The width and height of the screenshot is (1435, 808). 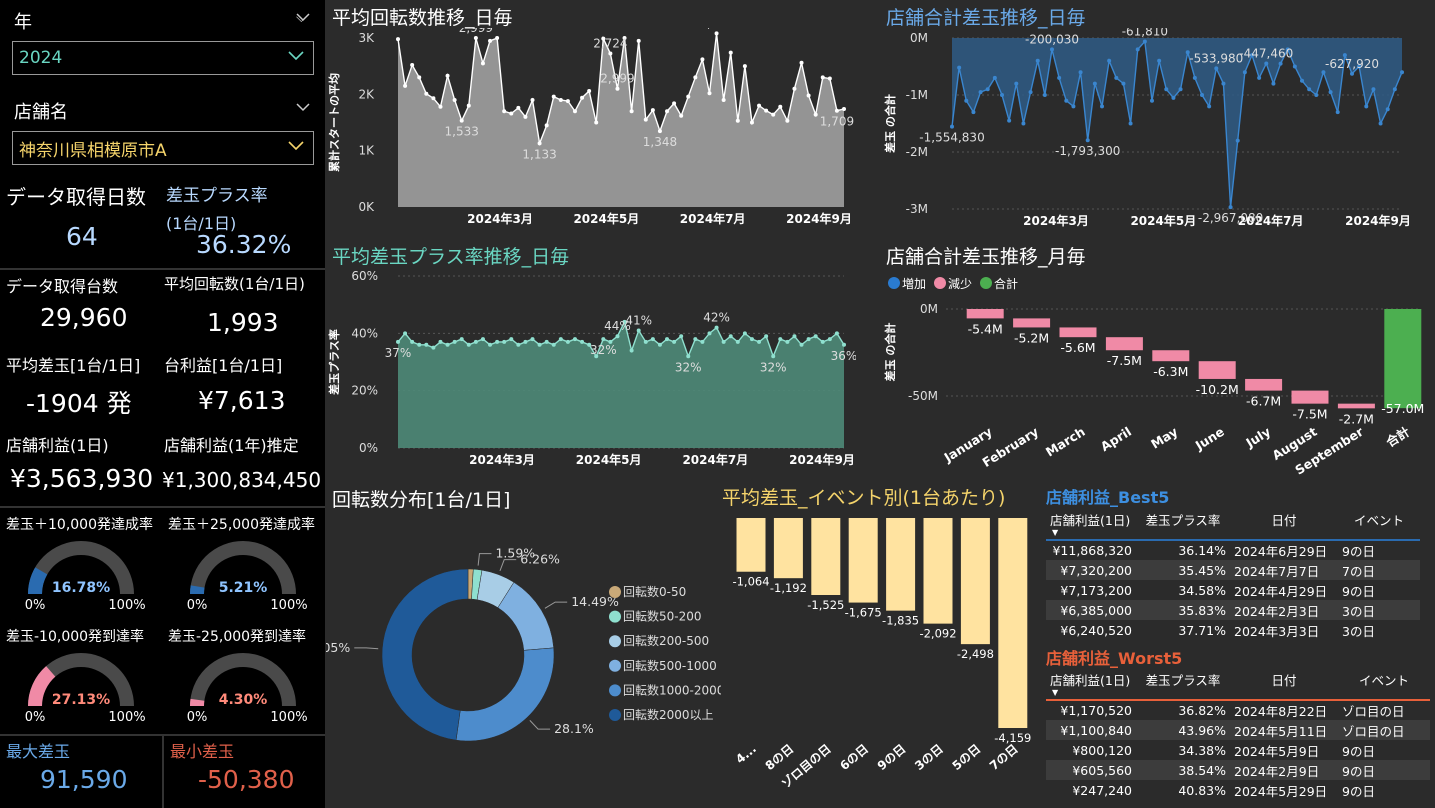 I want to click on table-row: ¥800,120 34.38% 2024年5月9日 9の日, so click(x=1238, y=750).